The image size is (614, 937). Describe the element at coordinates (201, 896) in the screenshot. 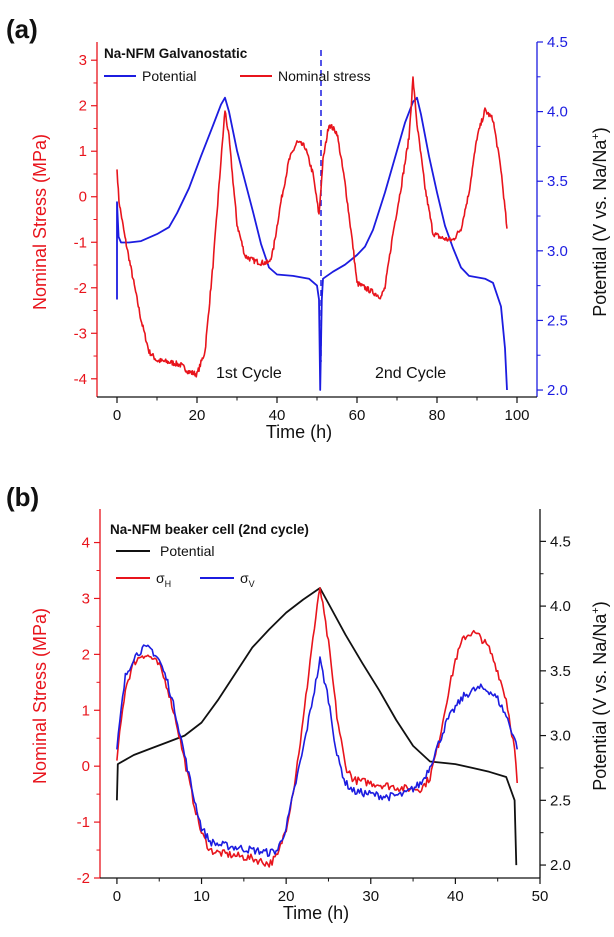

I see `x-tick-label: 10` at that location.